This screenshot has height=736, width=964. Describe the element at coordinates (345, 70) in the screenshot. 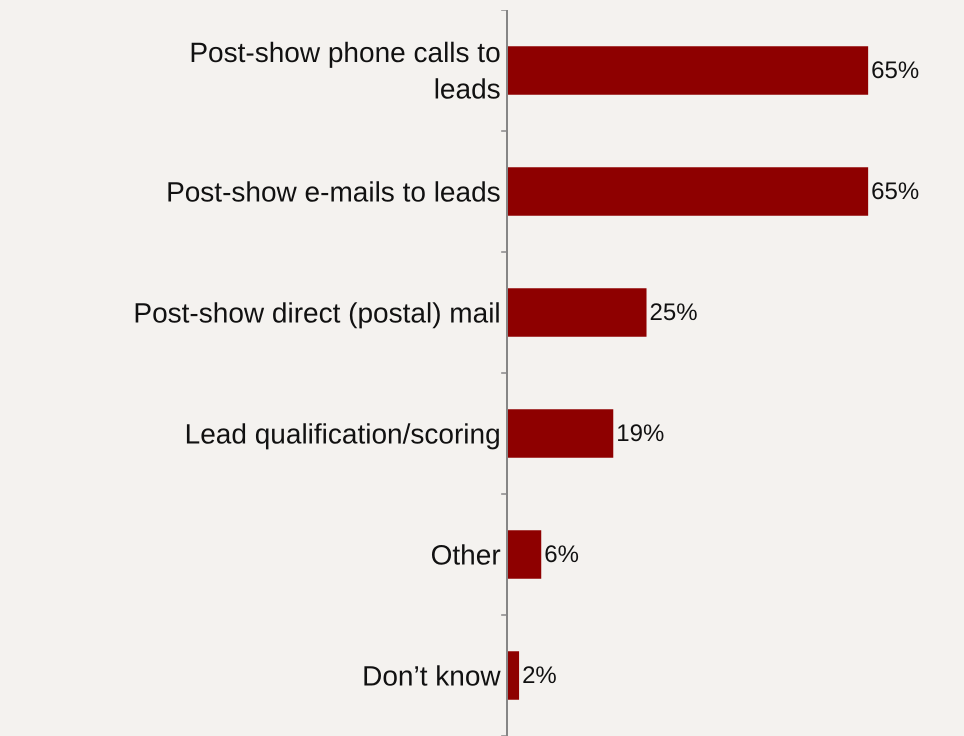

I see `y-tick-label: Post-show phone calls to leads` at that location.